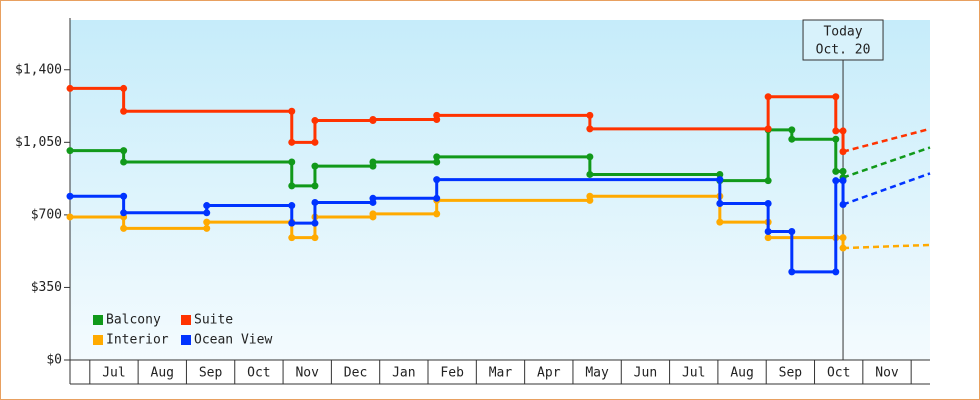 This screenshot has height=400, width=980. What do you see at coordinates (597, 373) in the screenshot?
I see `x-tick-label: May` at bounding box center [597, 373].